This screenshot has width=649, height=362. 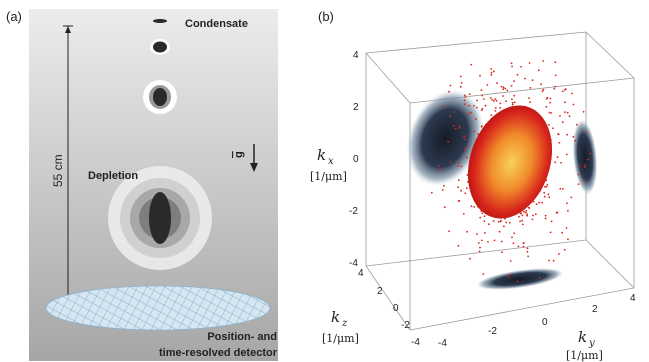 What do you see at coordinates (545, 322) in the screenshot?
I see `ky-tick-3: 0` at bounding box center [545, 322].